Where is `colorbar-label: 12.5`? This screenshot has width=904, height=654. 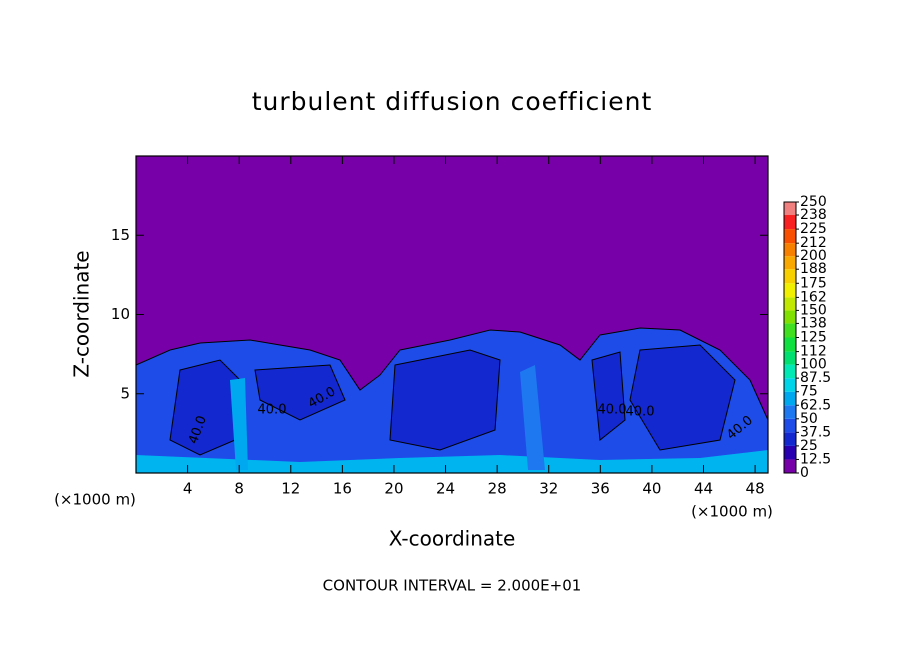 colorbar-label: 12.5 is located at coordinates (815, 459).